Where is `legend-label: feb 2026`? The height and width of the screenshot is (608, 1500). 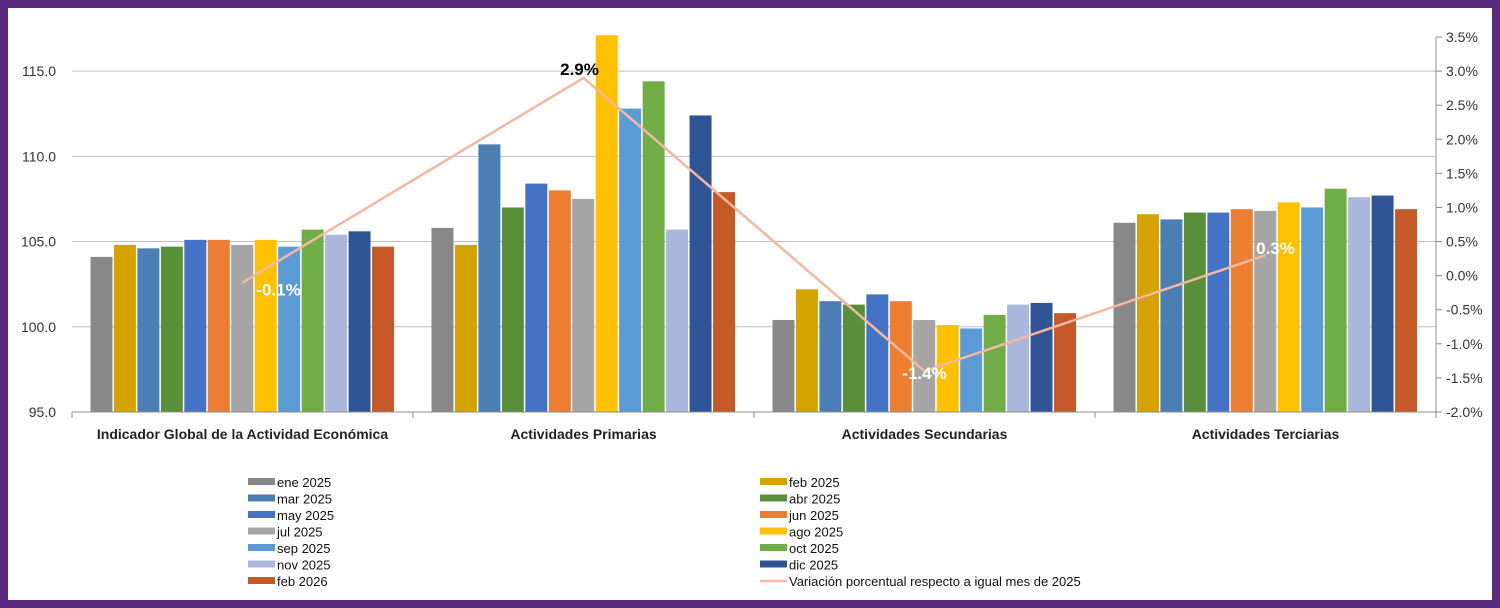
legend-label: feb 2026 is located at coordinates (302, 581).